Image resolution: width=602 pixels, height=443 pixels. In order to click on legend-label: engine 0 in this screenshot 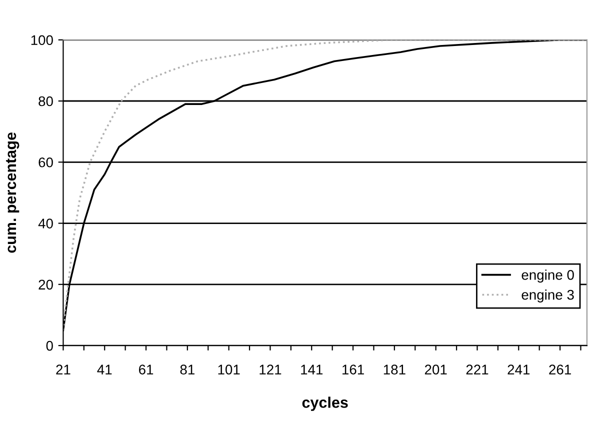, I will do `click(548, 276)`.